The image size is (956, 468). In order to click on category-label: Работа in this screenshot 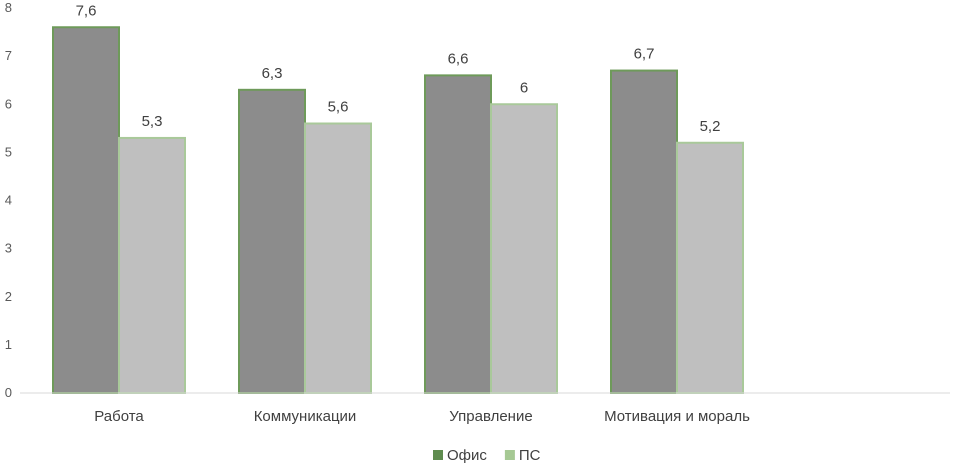, I will do `click(119, 416)`.